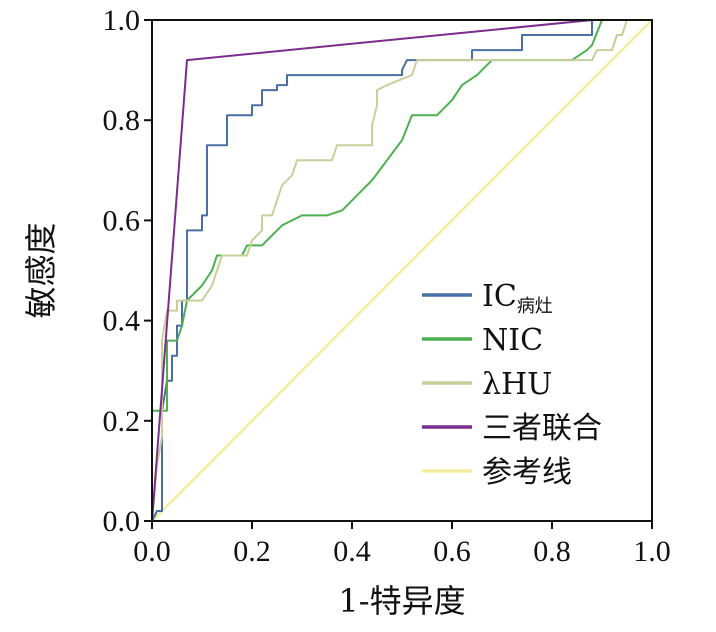 This screenshot has height=632, width=716. What do you see at coordinates (352, 551) in the screenshot?
I see `x-tick-label: 0.4` at bounding box center [352, 551].